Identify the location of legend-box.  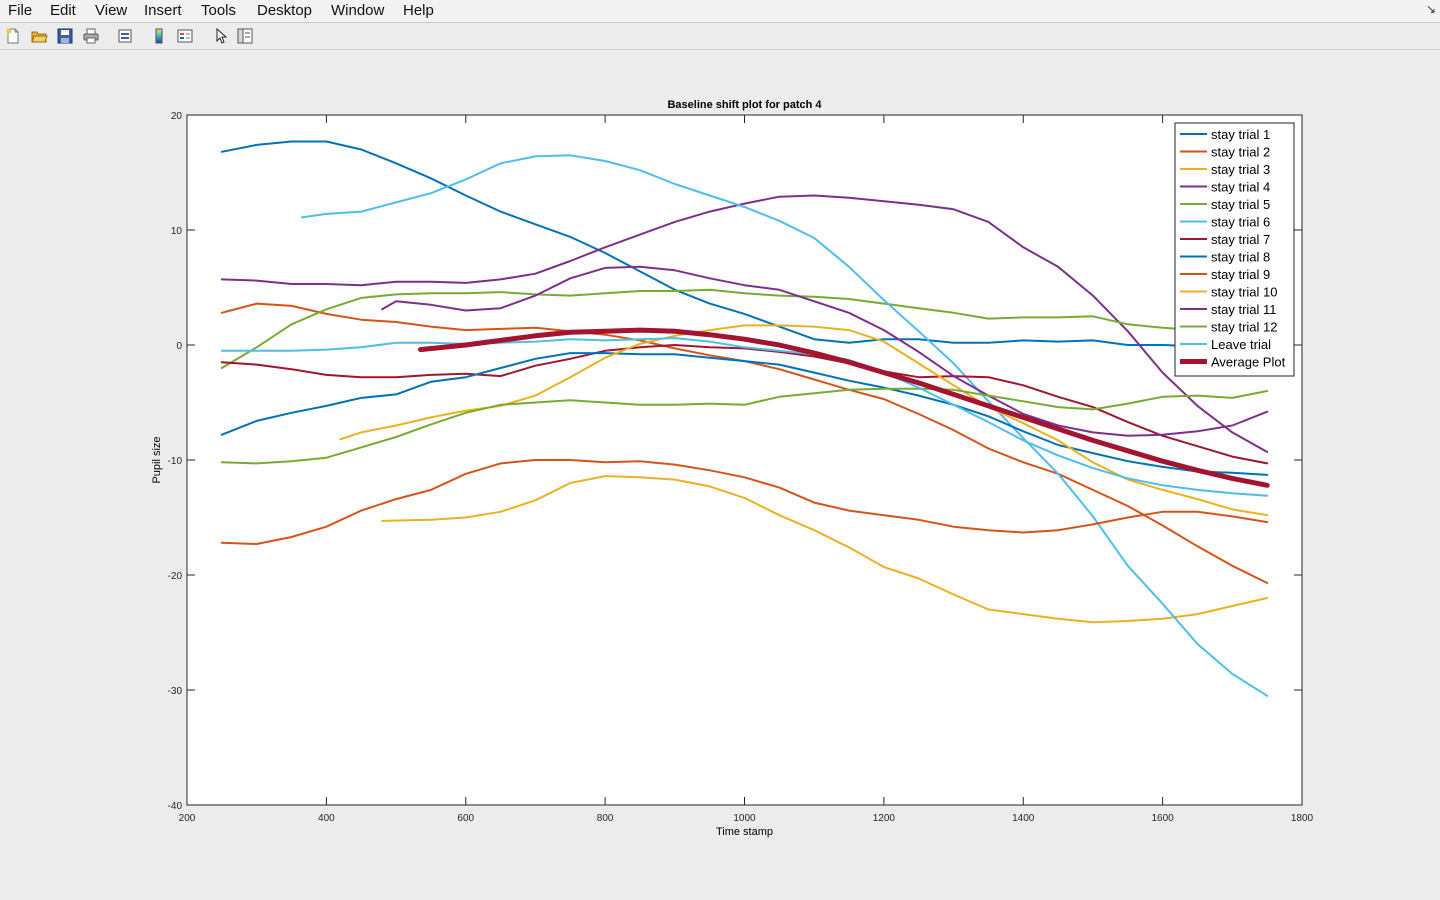
(1234, 249).